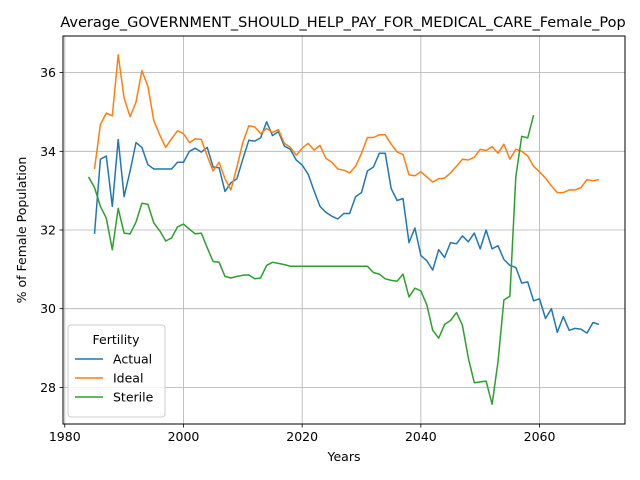 The image size is (640, 480). Describe the element at coordinates (184, 436) in the screenshot. I see `x-tick-label: 2000` at that location.